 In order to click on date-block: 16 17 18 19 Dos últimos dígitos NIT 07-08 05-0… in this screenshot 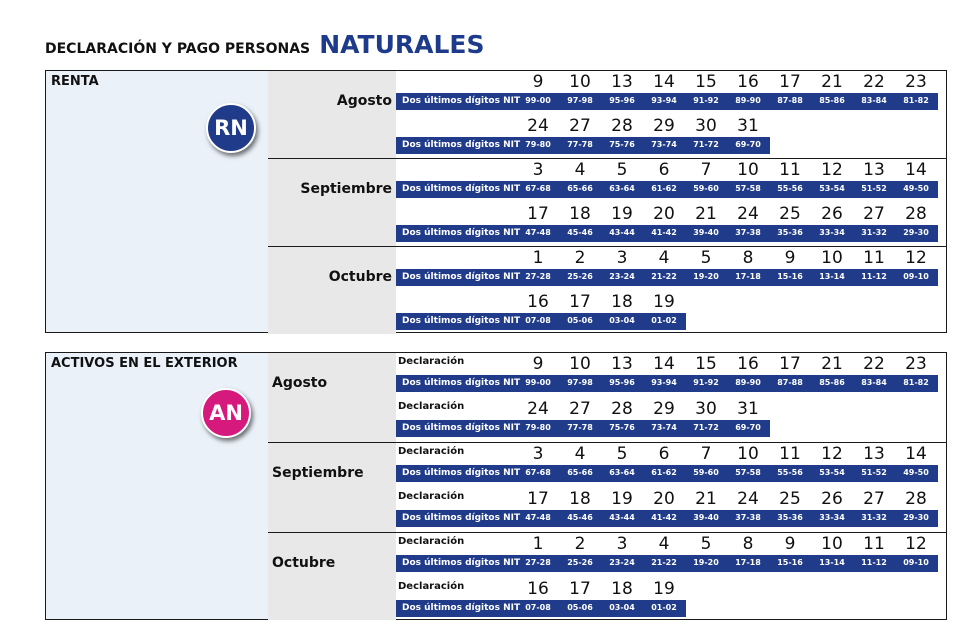, I will do `click(671, 313)`.